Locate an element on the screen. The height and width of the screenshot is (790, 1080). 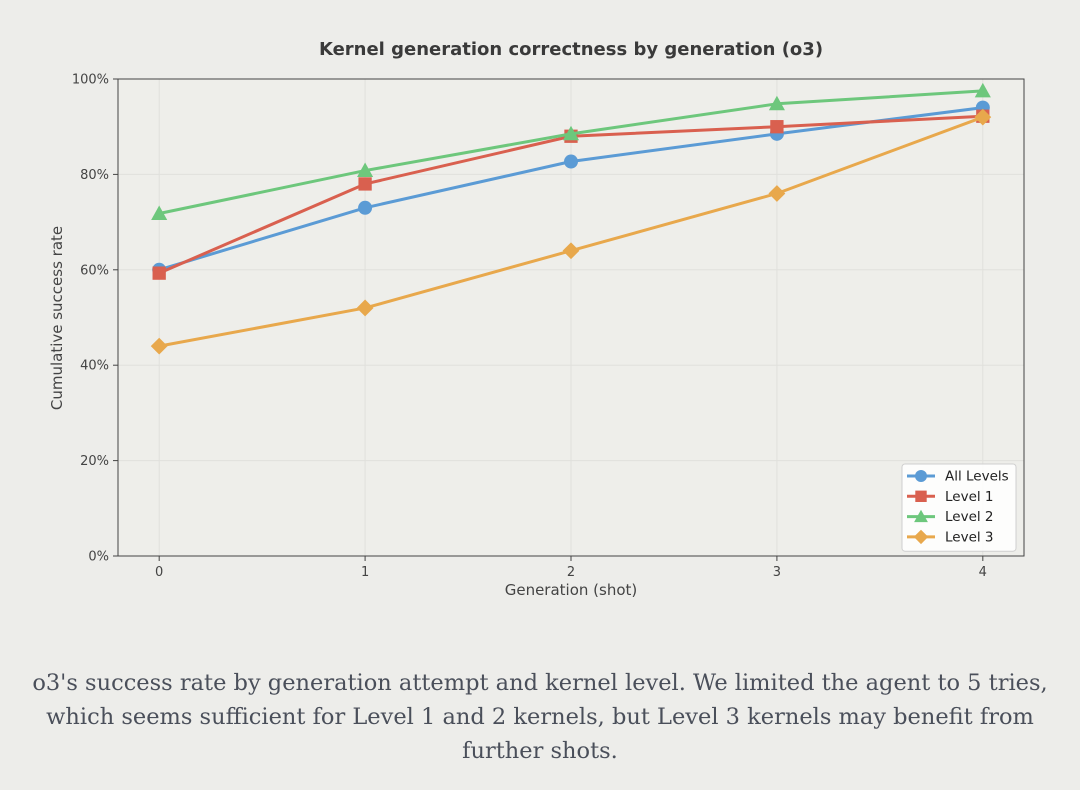
legend-item-level-1: Level 1 is located at coordinates (950, 497).